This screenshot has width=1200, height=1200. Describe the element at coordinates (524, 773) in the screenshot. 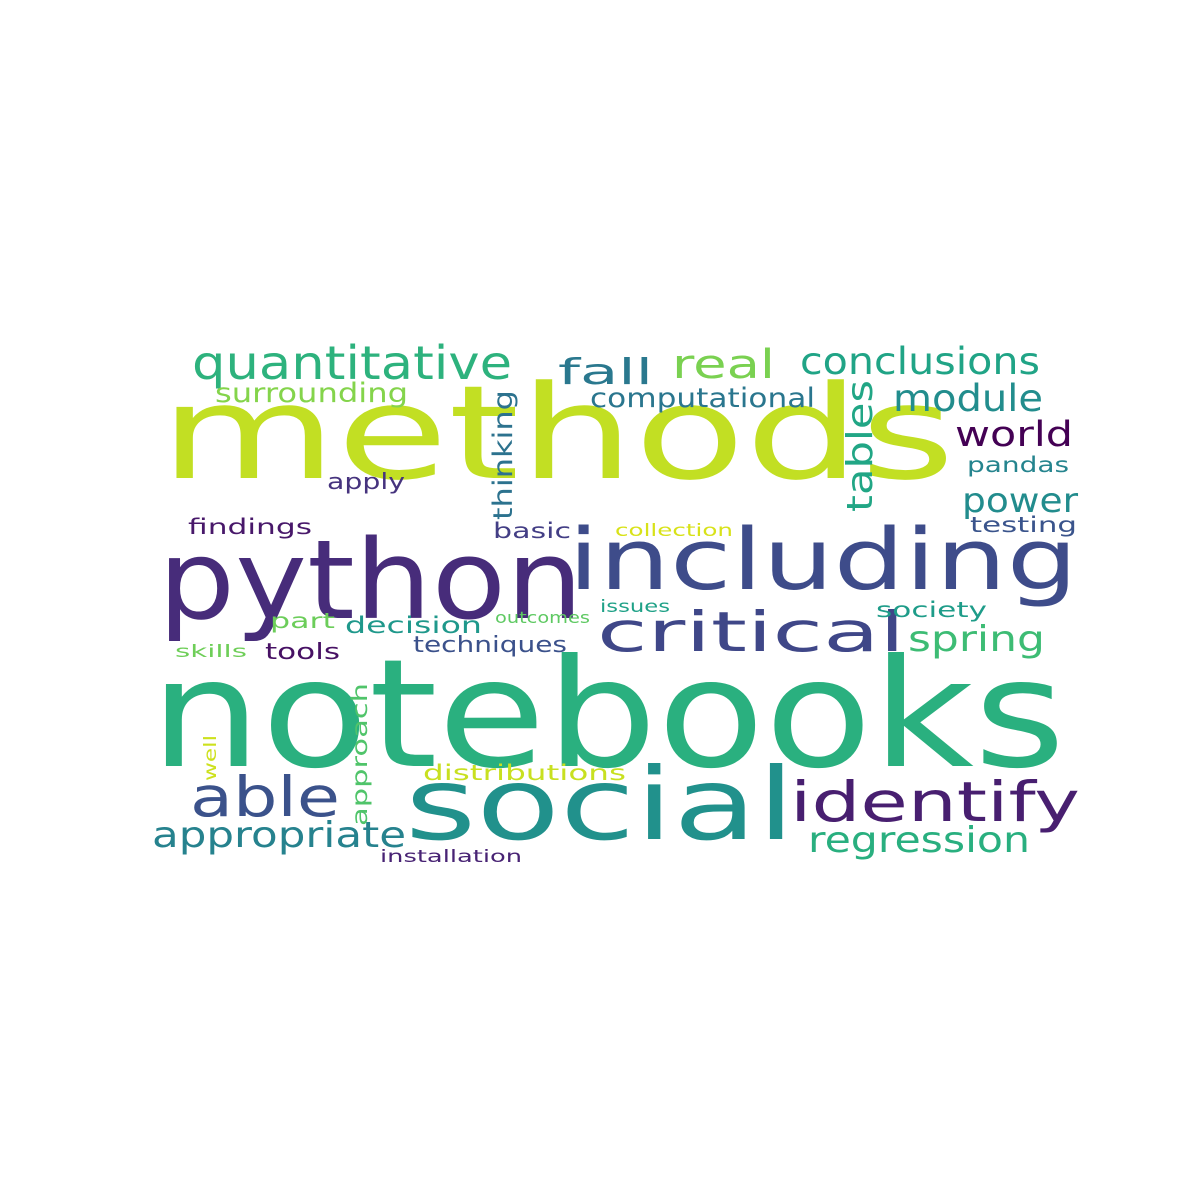

I see `word-distributions: distributions` at that location.